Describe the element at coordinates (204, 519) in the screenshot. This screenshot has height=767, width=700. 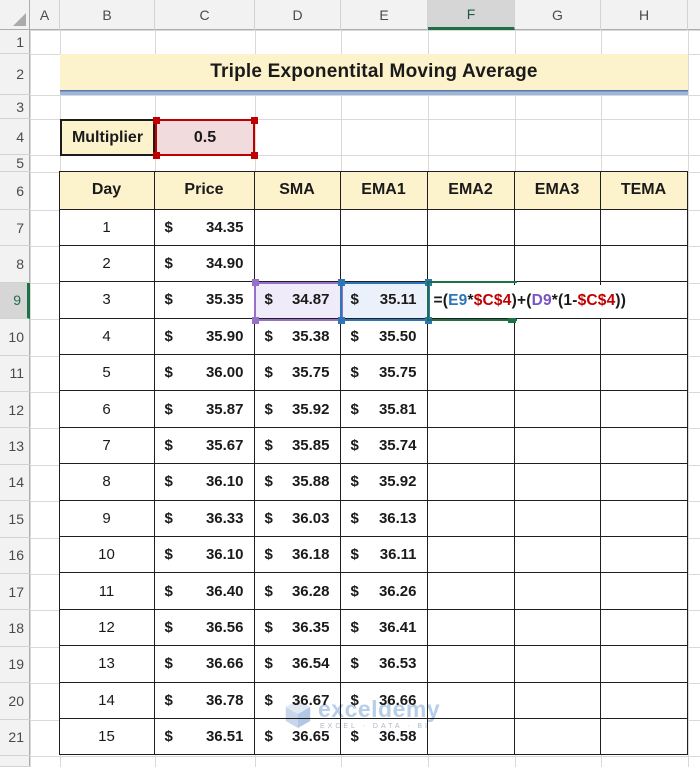
I see `cell-C15: $36.33` at that location.